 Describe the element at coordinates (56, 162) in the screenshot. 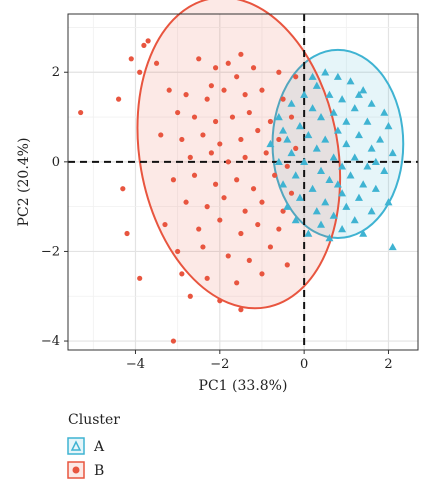

I see `y-tick-label: 0` at that location.